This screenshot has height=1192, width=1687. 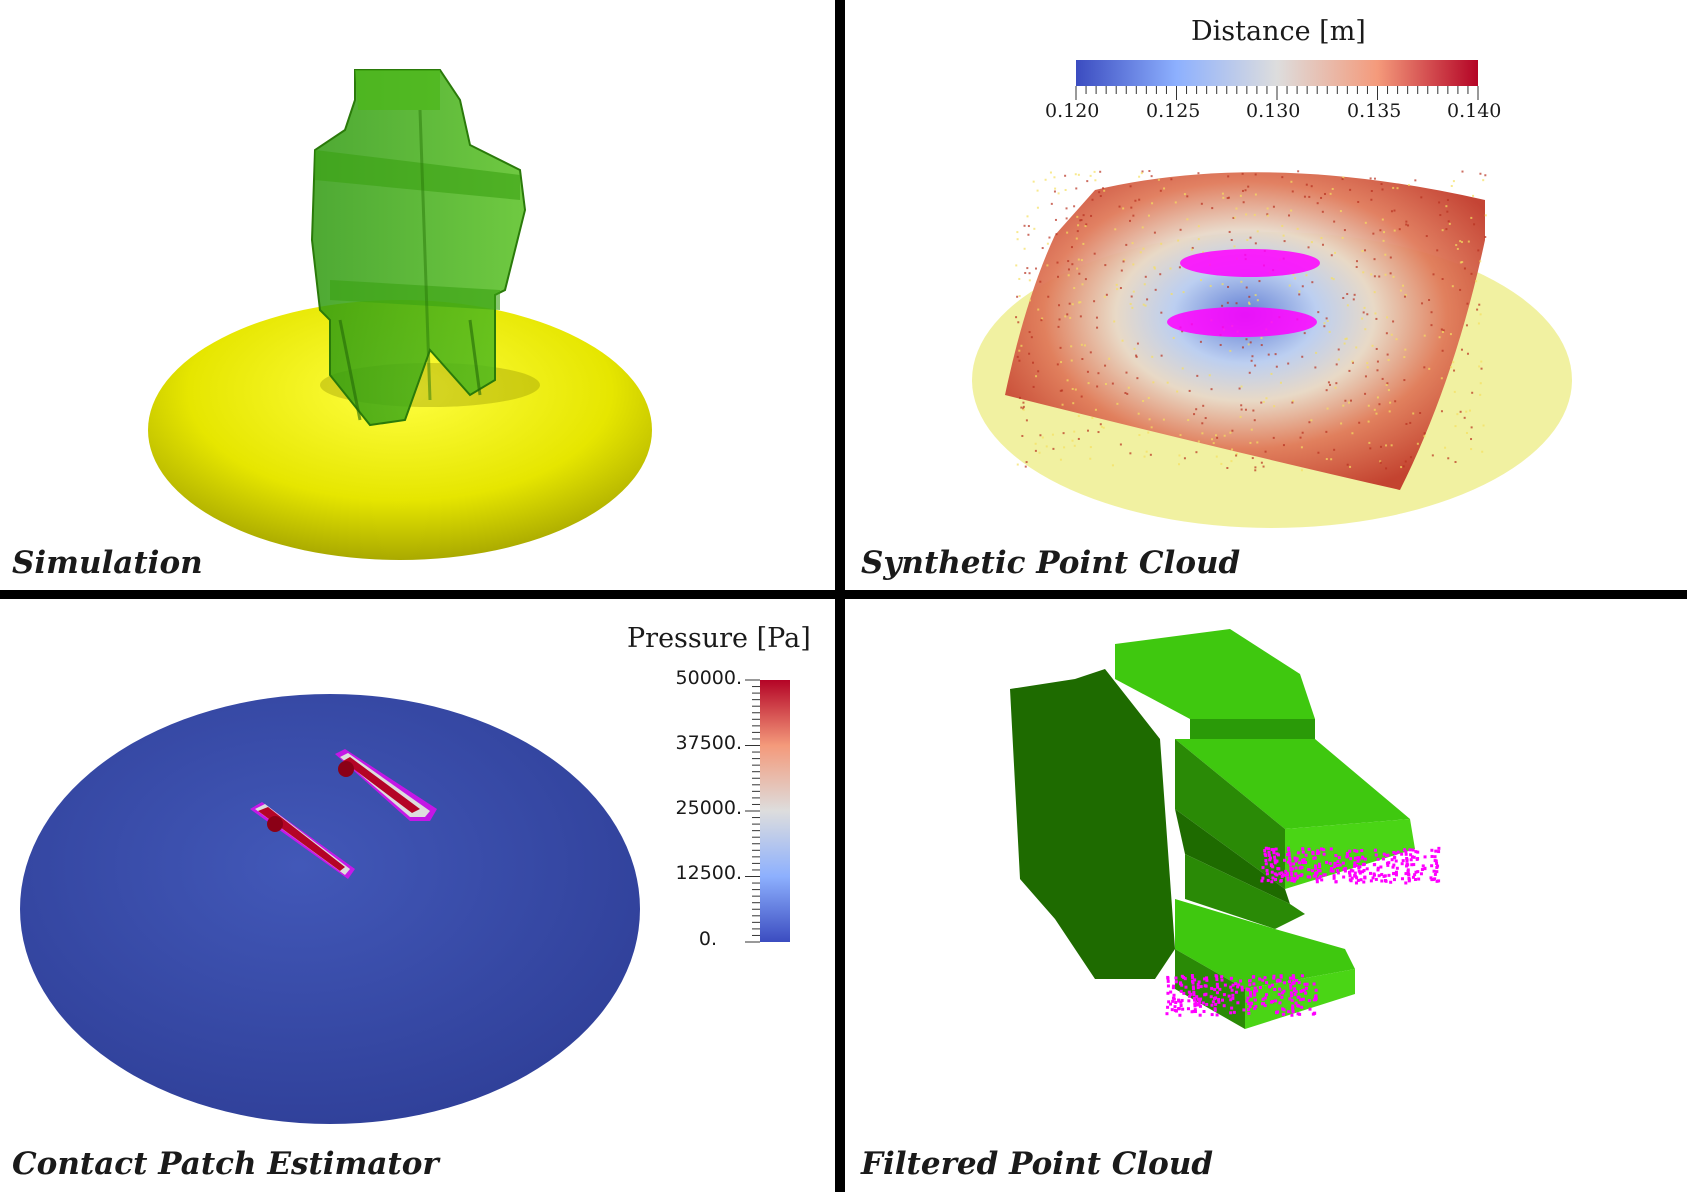 What do you see at coordinates (708, 678) in the screenshot?
I see `pressure-tick-label: 50000.` at bounding box center [708, 678].